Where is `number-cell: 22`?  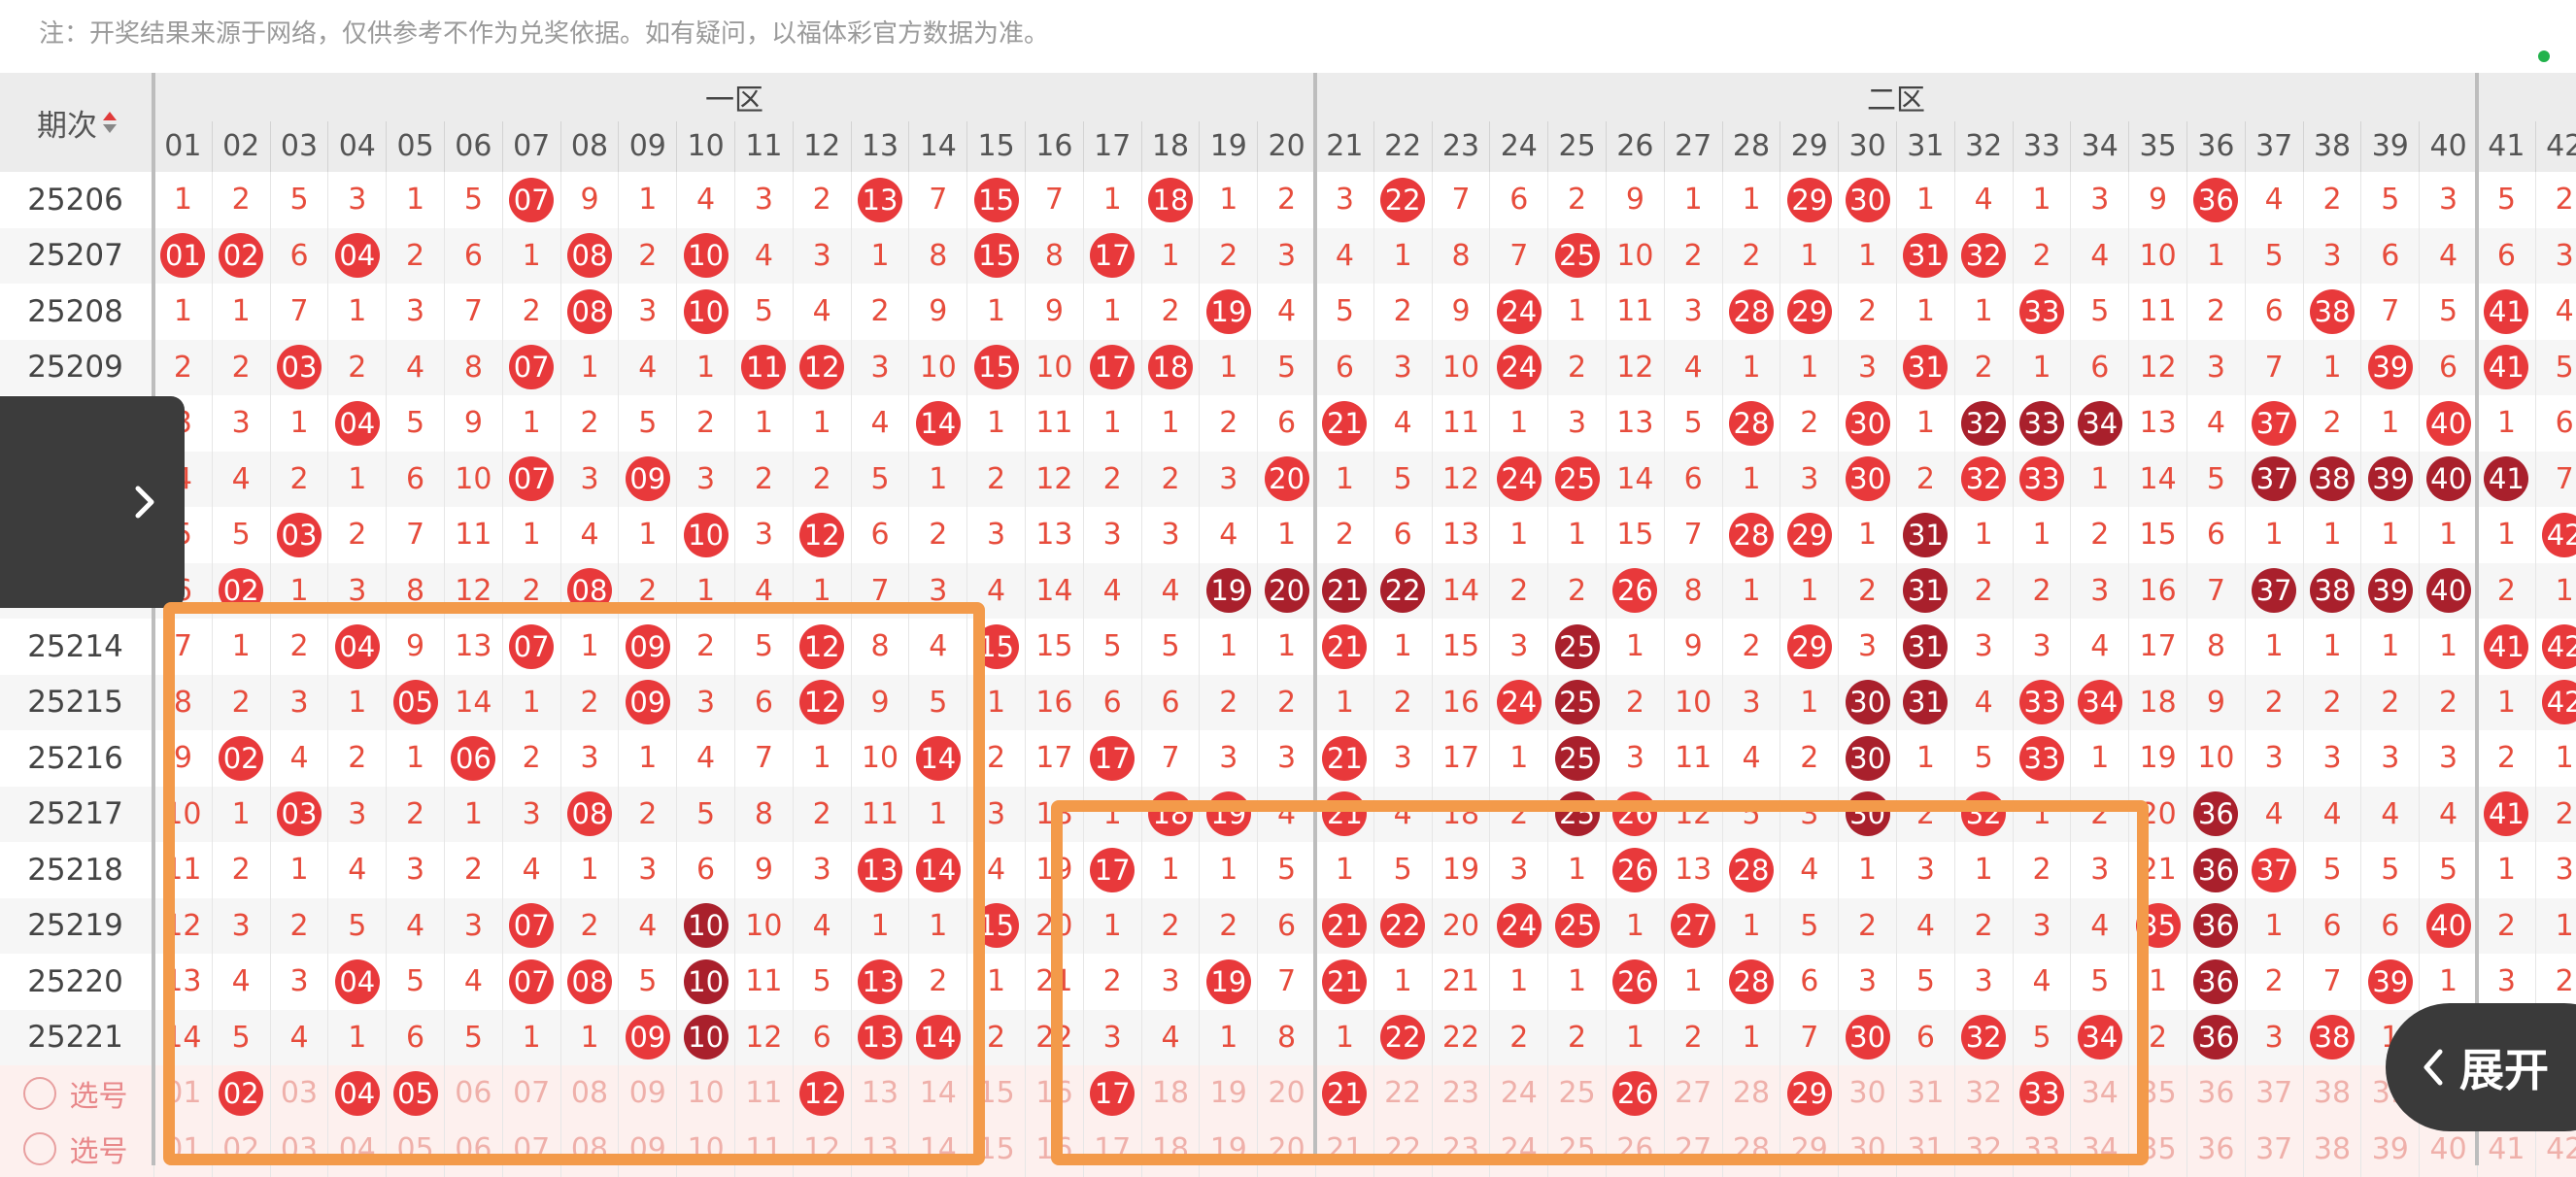 number-cell: 22 is located at coordinates (1402, 200).